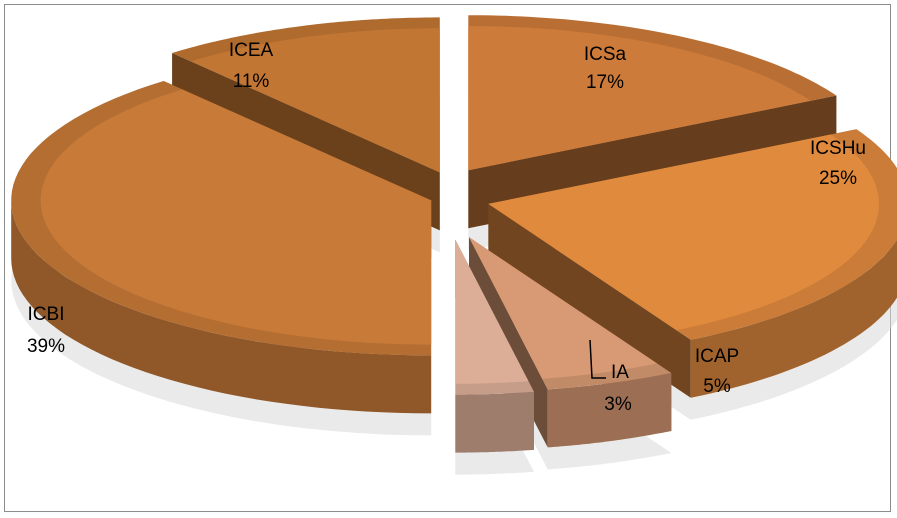 The height and width of the screenshot is (518, 897). I want to click on slice-icap, so click(570, 342).